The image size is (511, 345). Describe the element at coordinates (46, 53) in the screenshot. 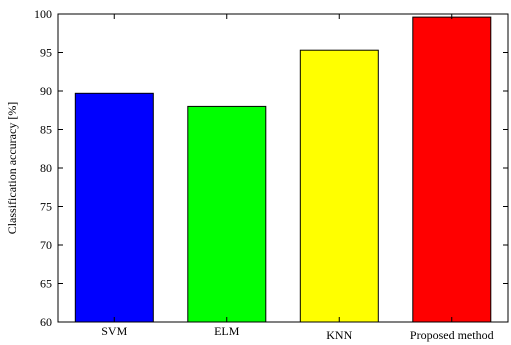

I see `y-tick-label: 95` at that location.